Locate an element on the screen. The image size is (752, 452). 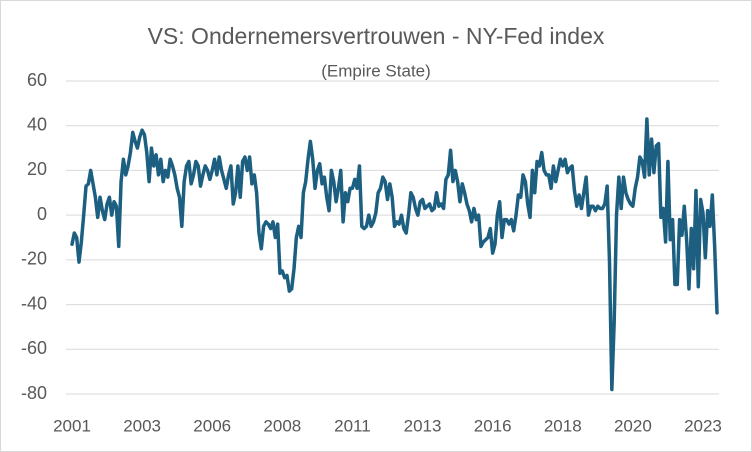
x-tick-label: 2003 is located at coordinates (142, 425).